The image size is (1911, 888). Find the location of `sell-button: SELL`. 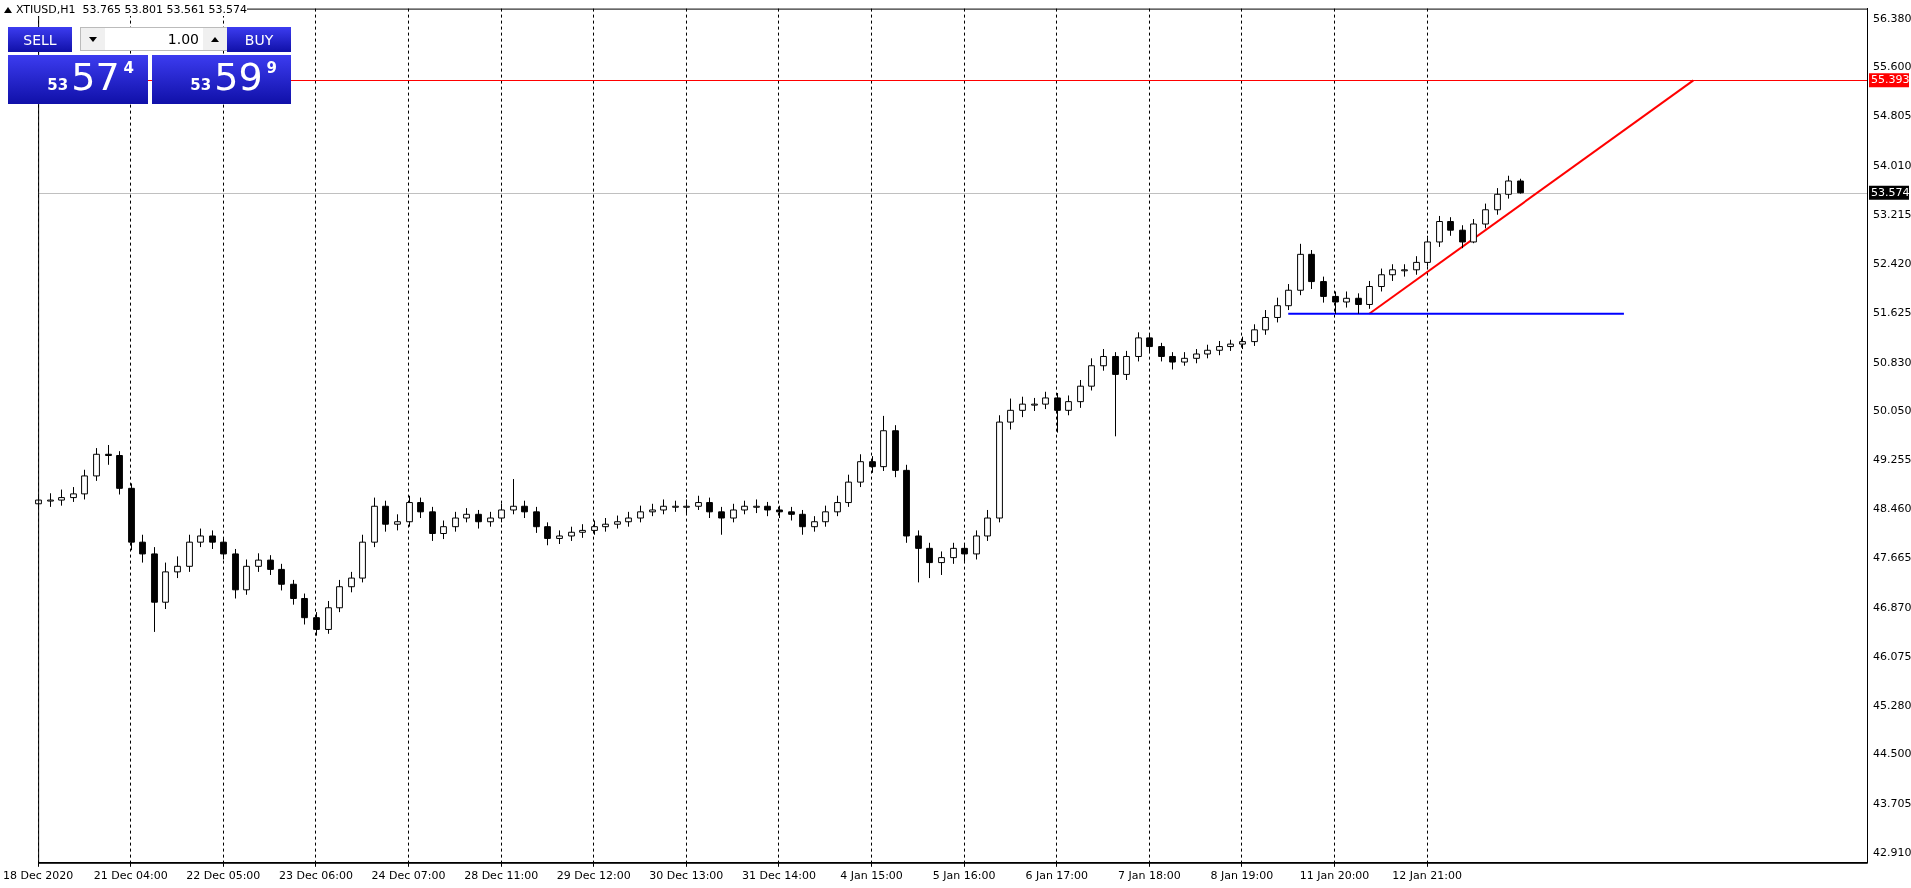

sell-button: SELL is located at coordinates (40, 39).